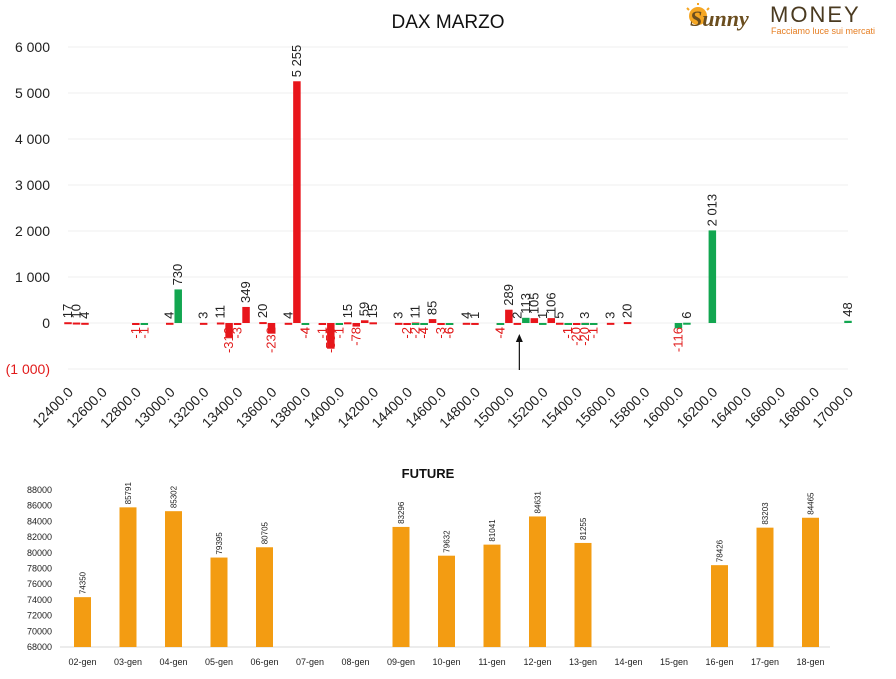 The width and height of the screenshot is (896, 679). Describe the element at coordinates (446, 662) in the screenshot. I see `x-tick-label: 10-gen` at that location.